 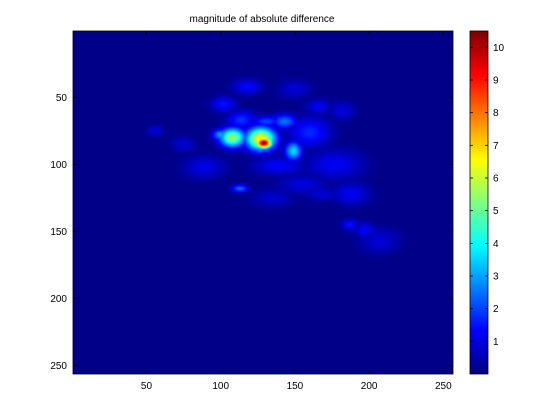 What do you see at coordinates (496, 179) in the screenshot?
I see `colorbar-tick-label: 6` at bounding box center [496, 179].